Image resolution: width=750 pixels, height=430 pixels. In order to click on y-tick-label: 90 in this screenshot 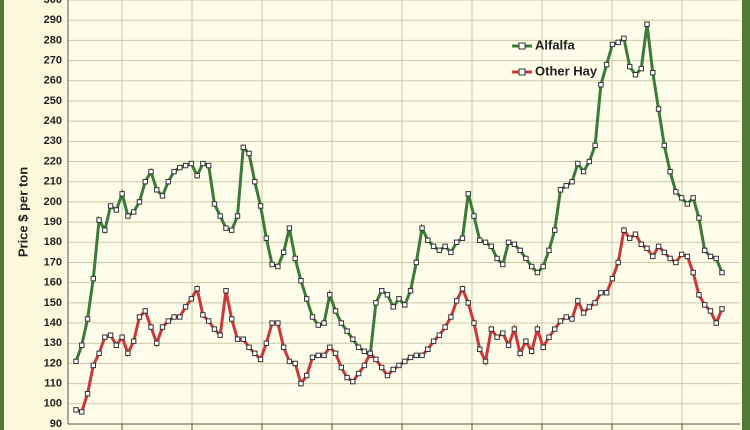, I will do `click(56, 424)`.